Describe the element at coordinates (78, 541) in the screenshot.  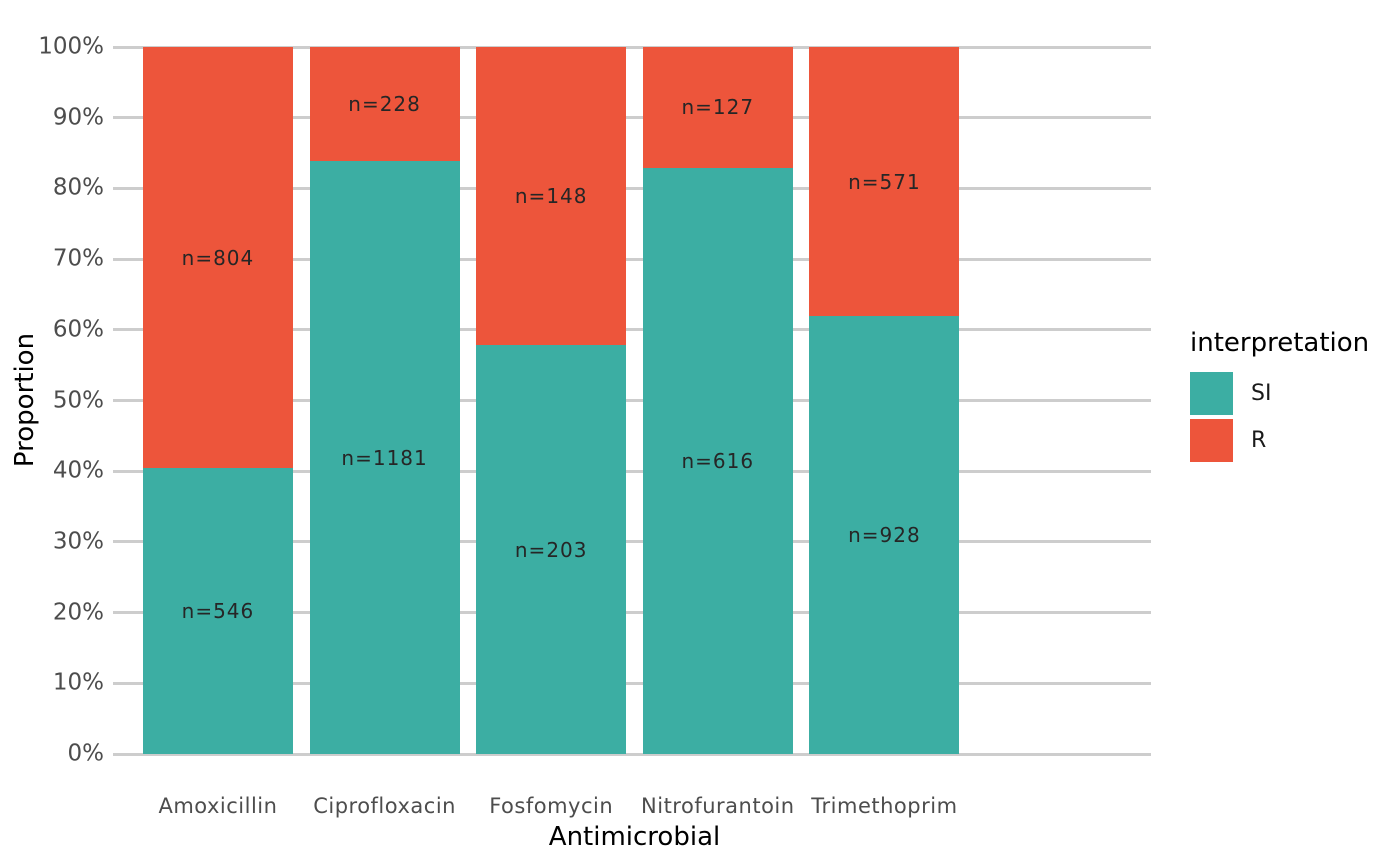
I see `y-tick-label-30: 30%` at that location.